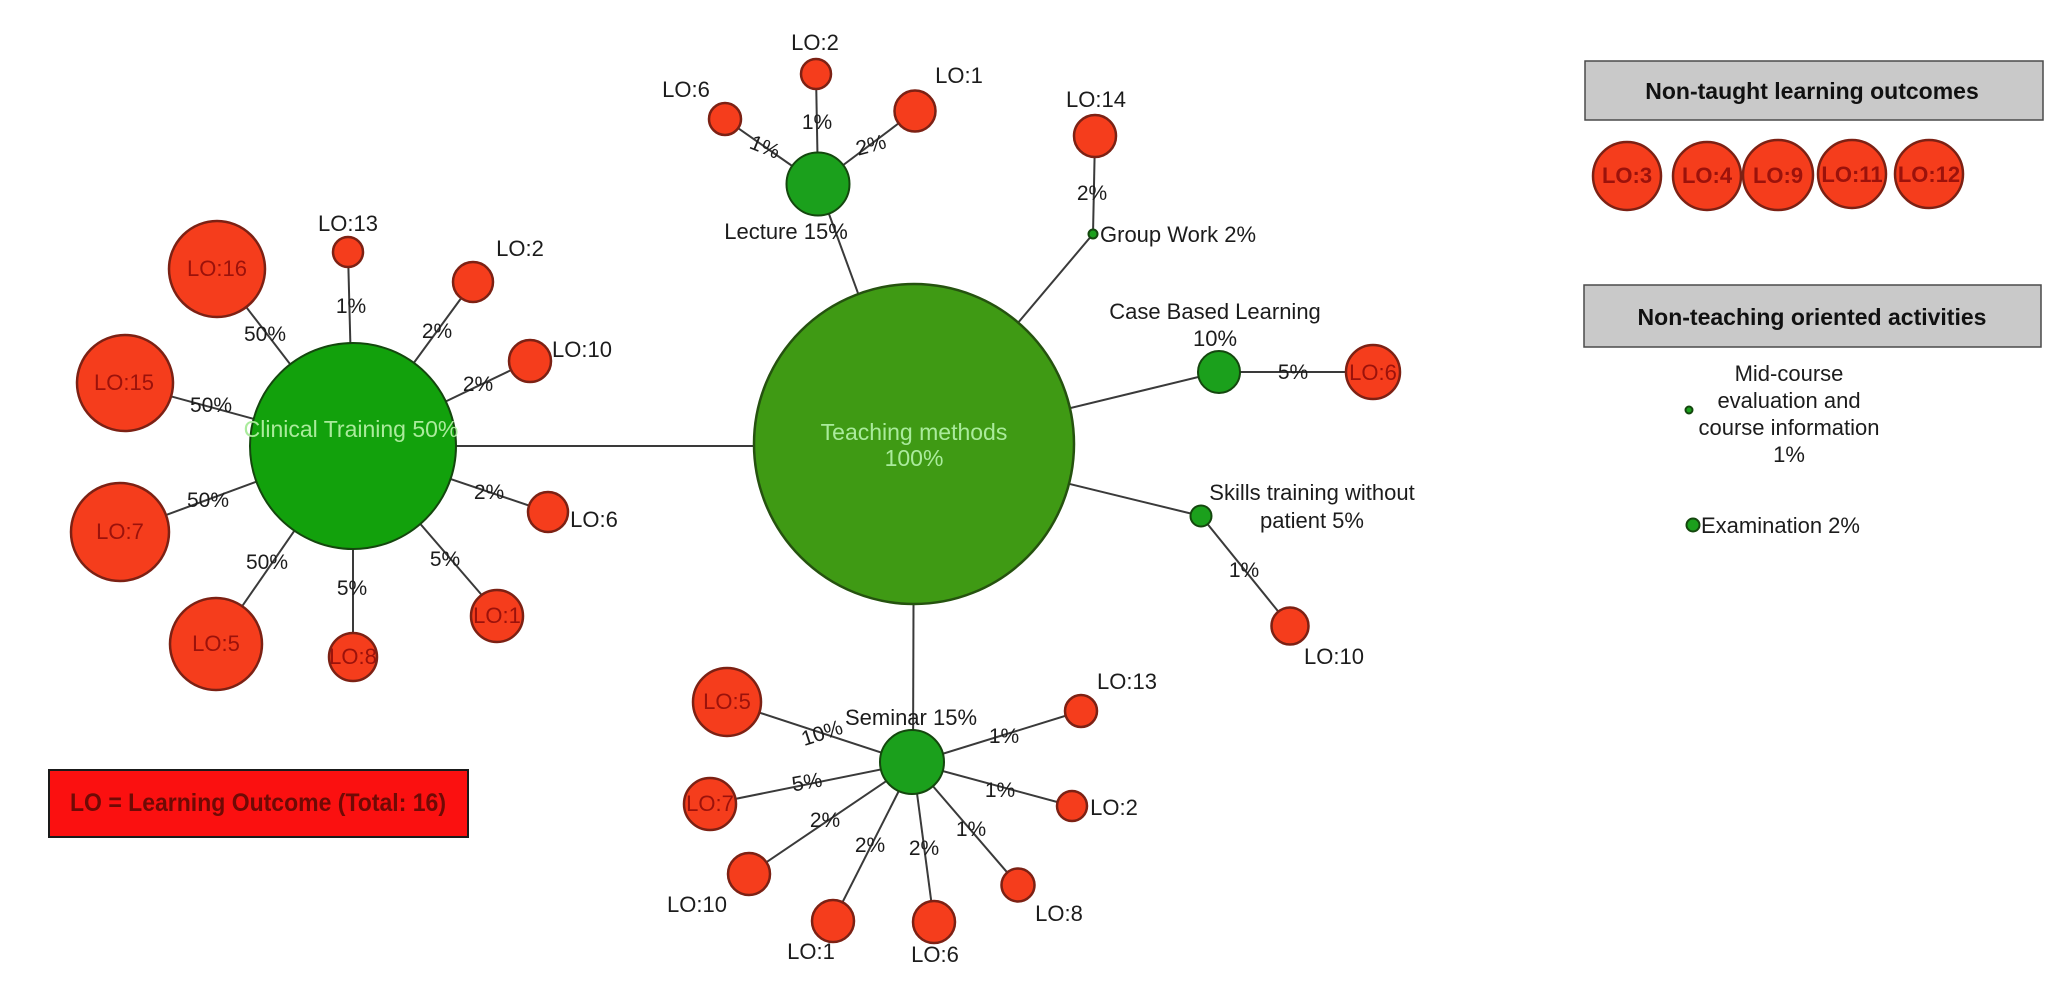  Describe the element at coordinates (217, 268) in the screenshot. I see `svg-text: LO:16` at that location.